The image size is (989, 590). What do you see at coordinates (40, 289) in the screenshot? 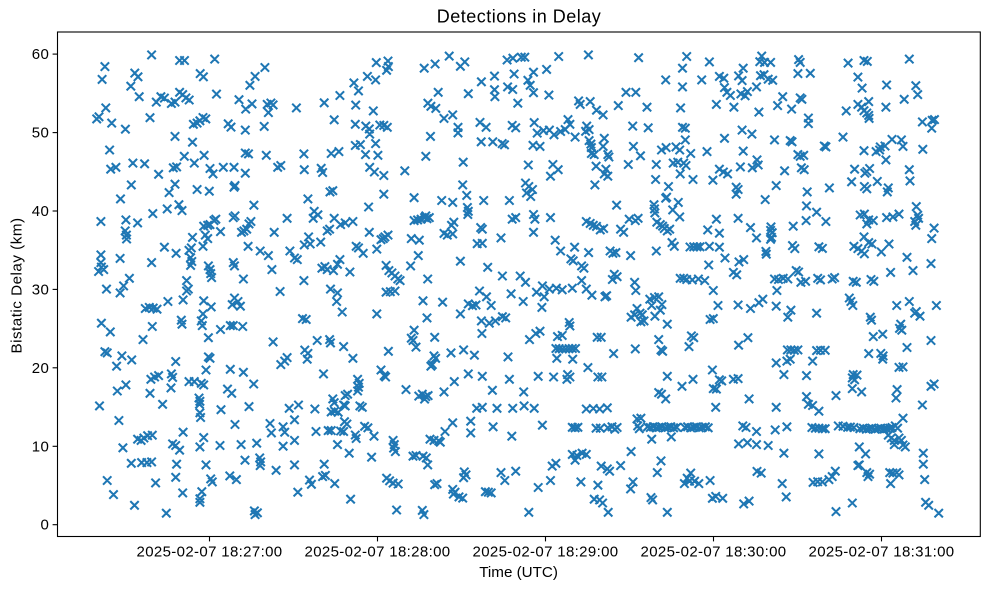
I see `svg-text: 30` at bounding box center [40, 289].